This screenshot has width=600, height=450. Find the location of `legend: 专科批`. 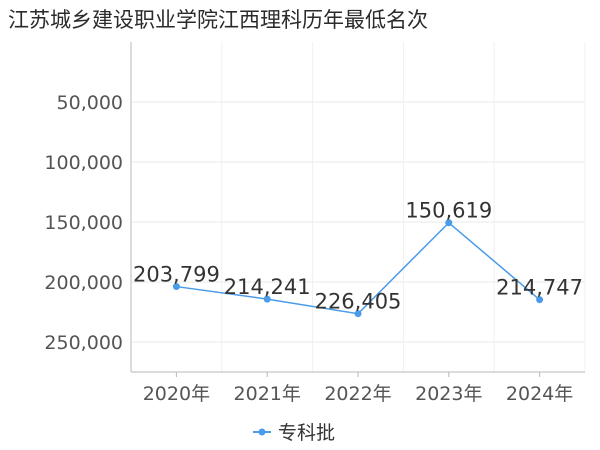

legend: 专科批 is located at coordinates (294, 433).